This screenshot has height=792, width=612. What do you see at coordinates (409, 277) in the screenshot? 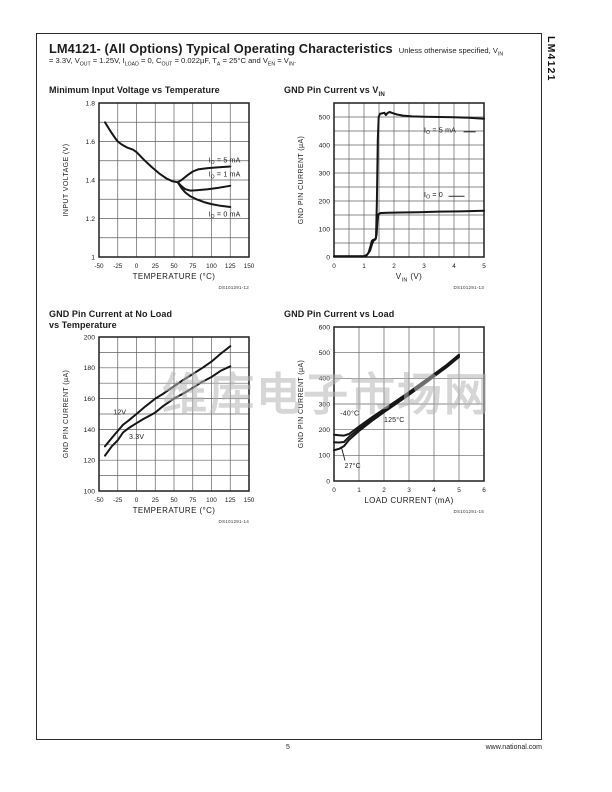
I see `chart-x-axis-label: VIN (V)` at bounding box center [409, 277].